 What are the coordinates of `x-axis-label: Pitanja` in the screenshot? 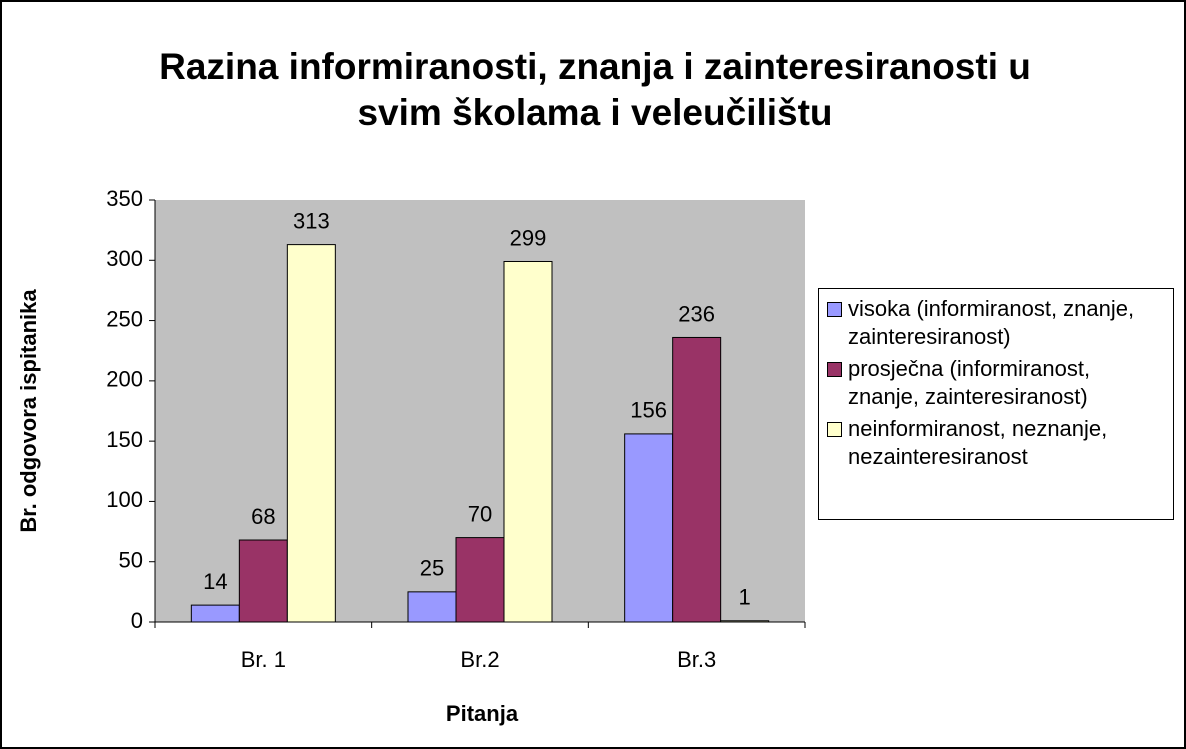 It's located at (482, 713).